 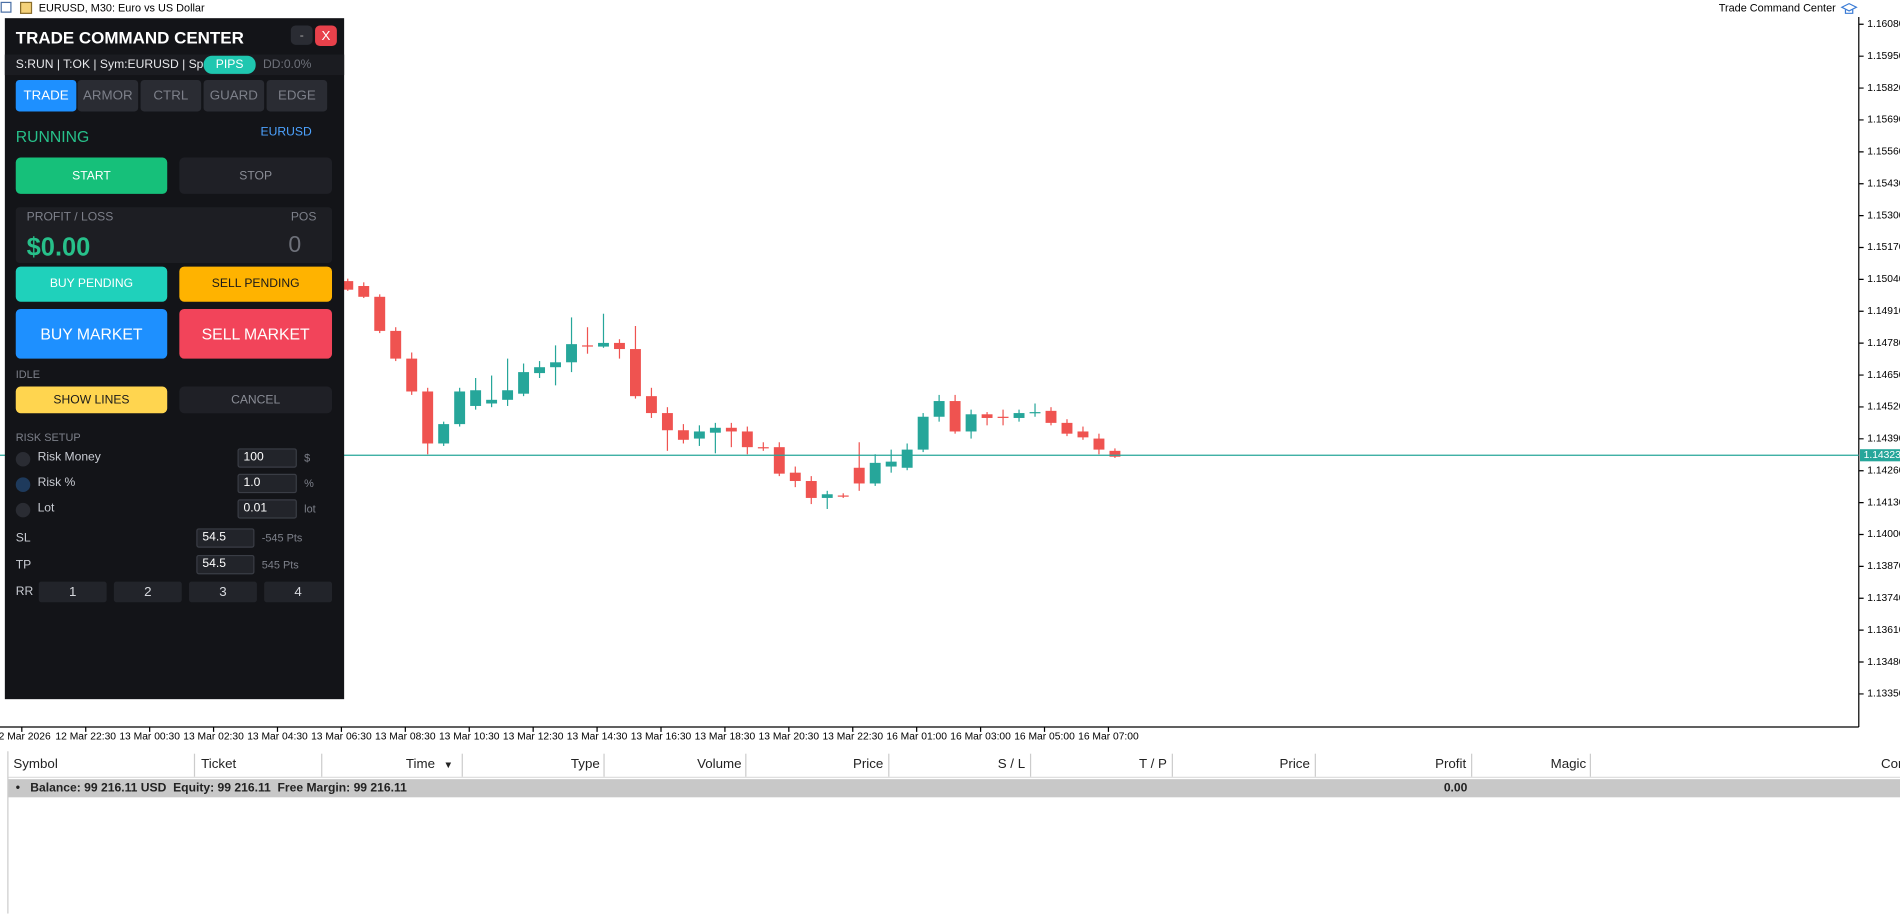 What do you see at coordinates (1011, 764) in the screenshot?
I see `column-header: S / L` at bounding box center [1011, 764].